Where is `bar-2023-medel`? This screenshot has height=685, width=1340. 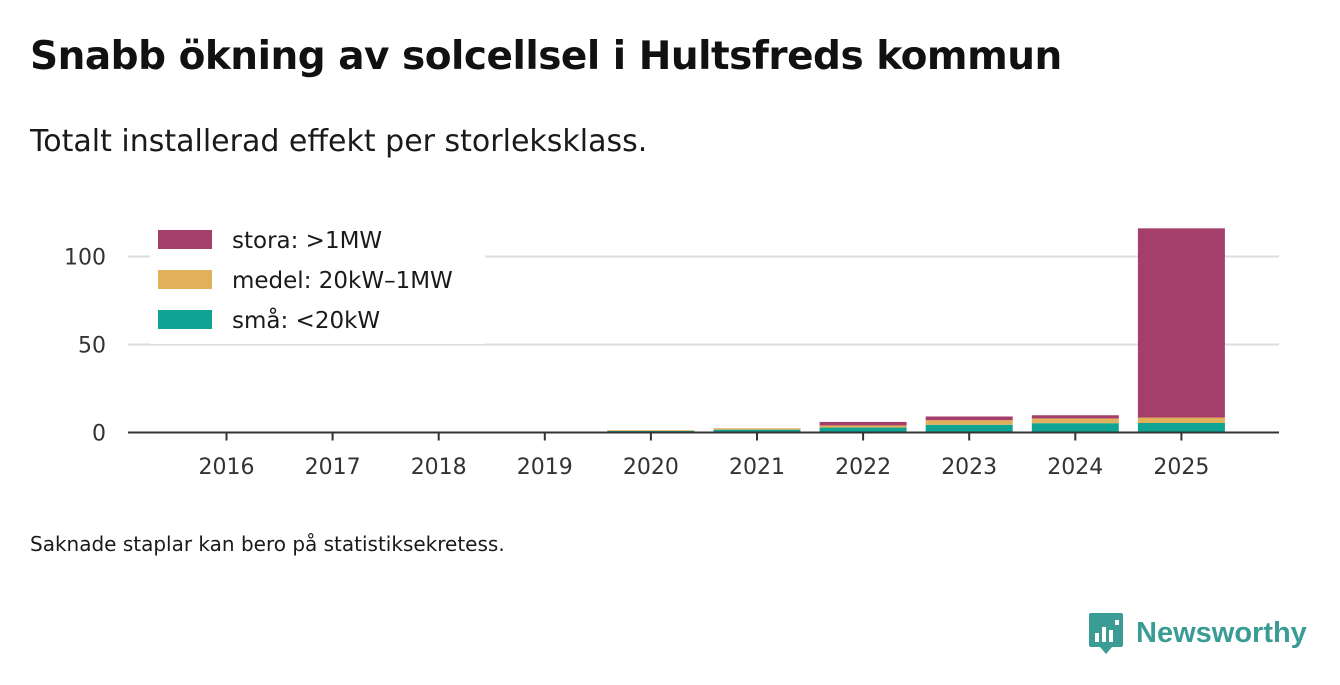 bar-2023-medel is located at coordinates (969, 422).